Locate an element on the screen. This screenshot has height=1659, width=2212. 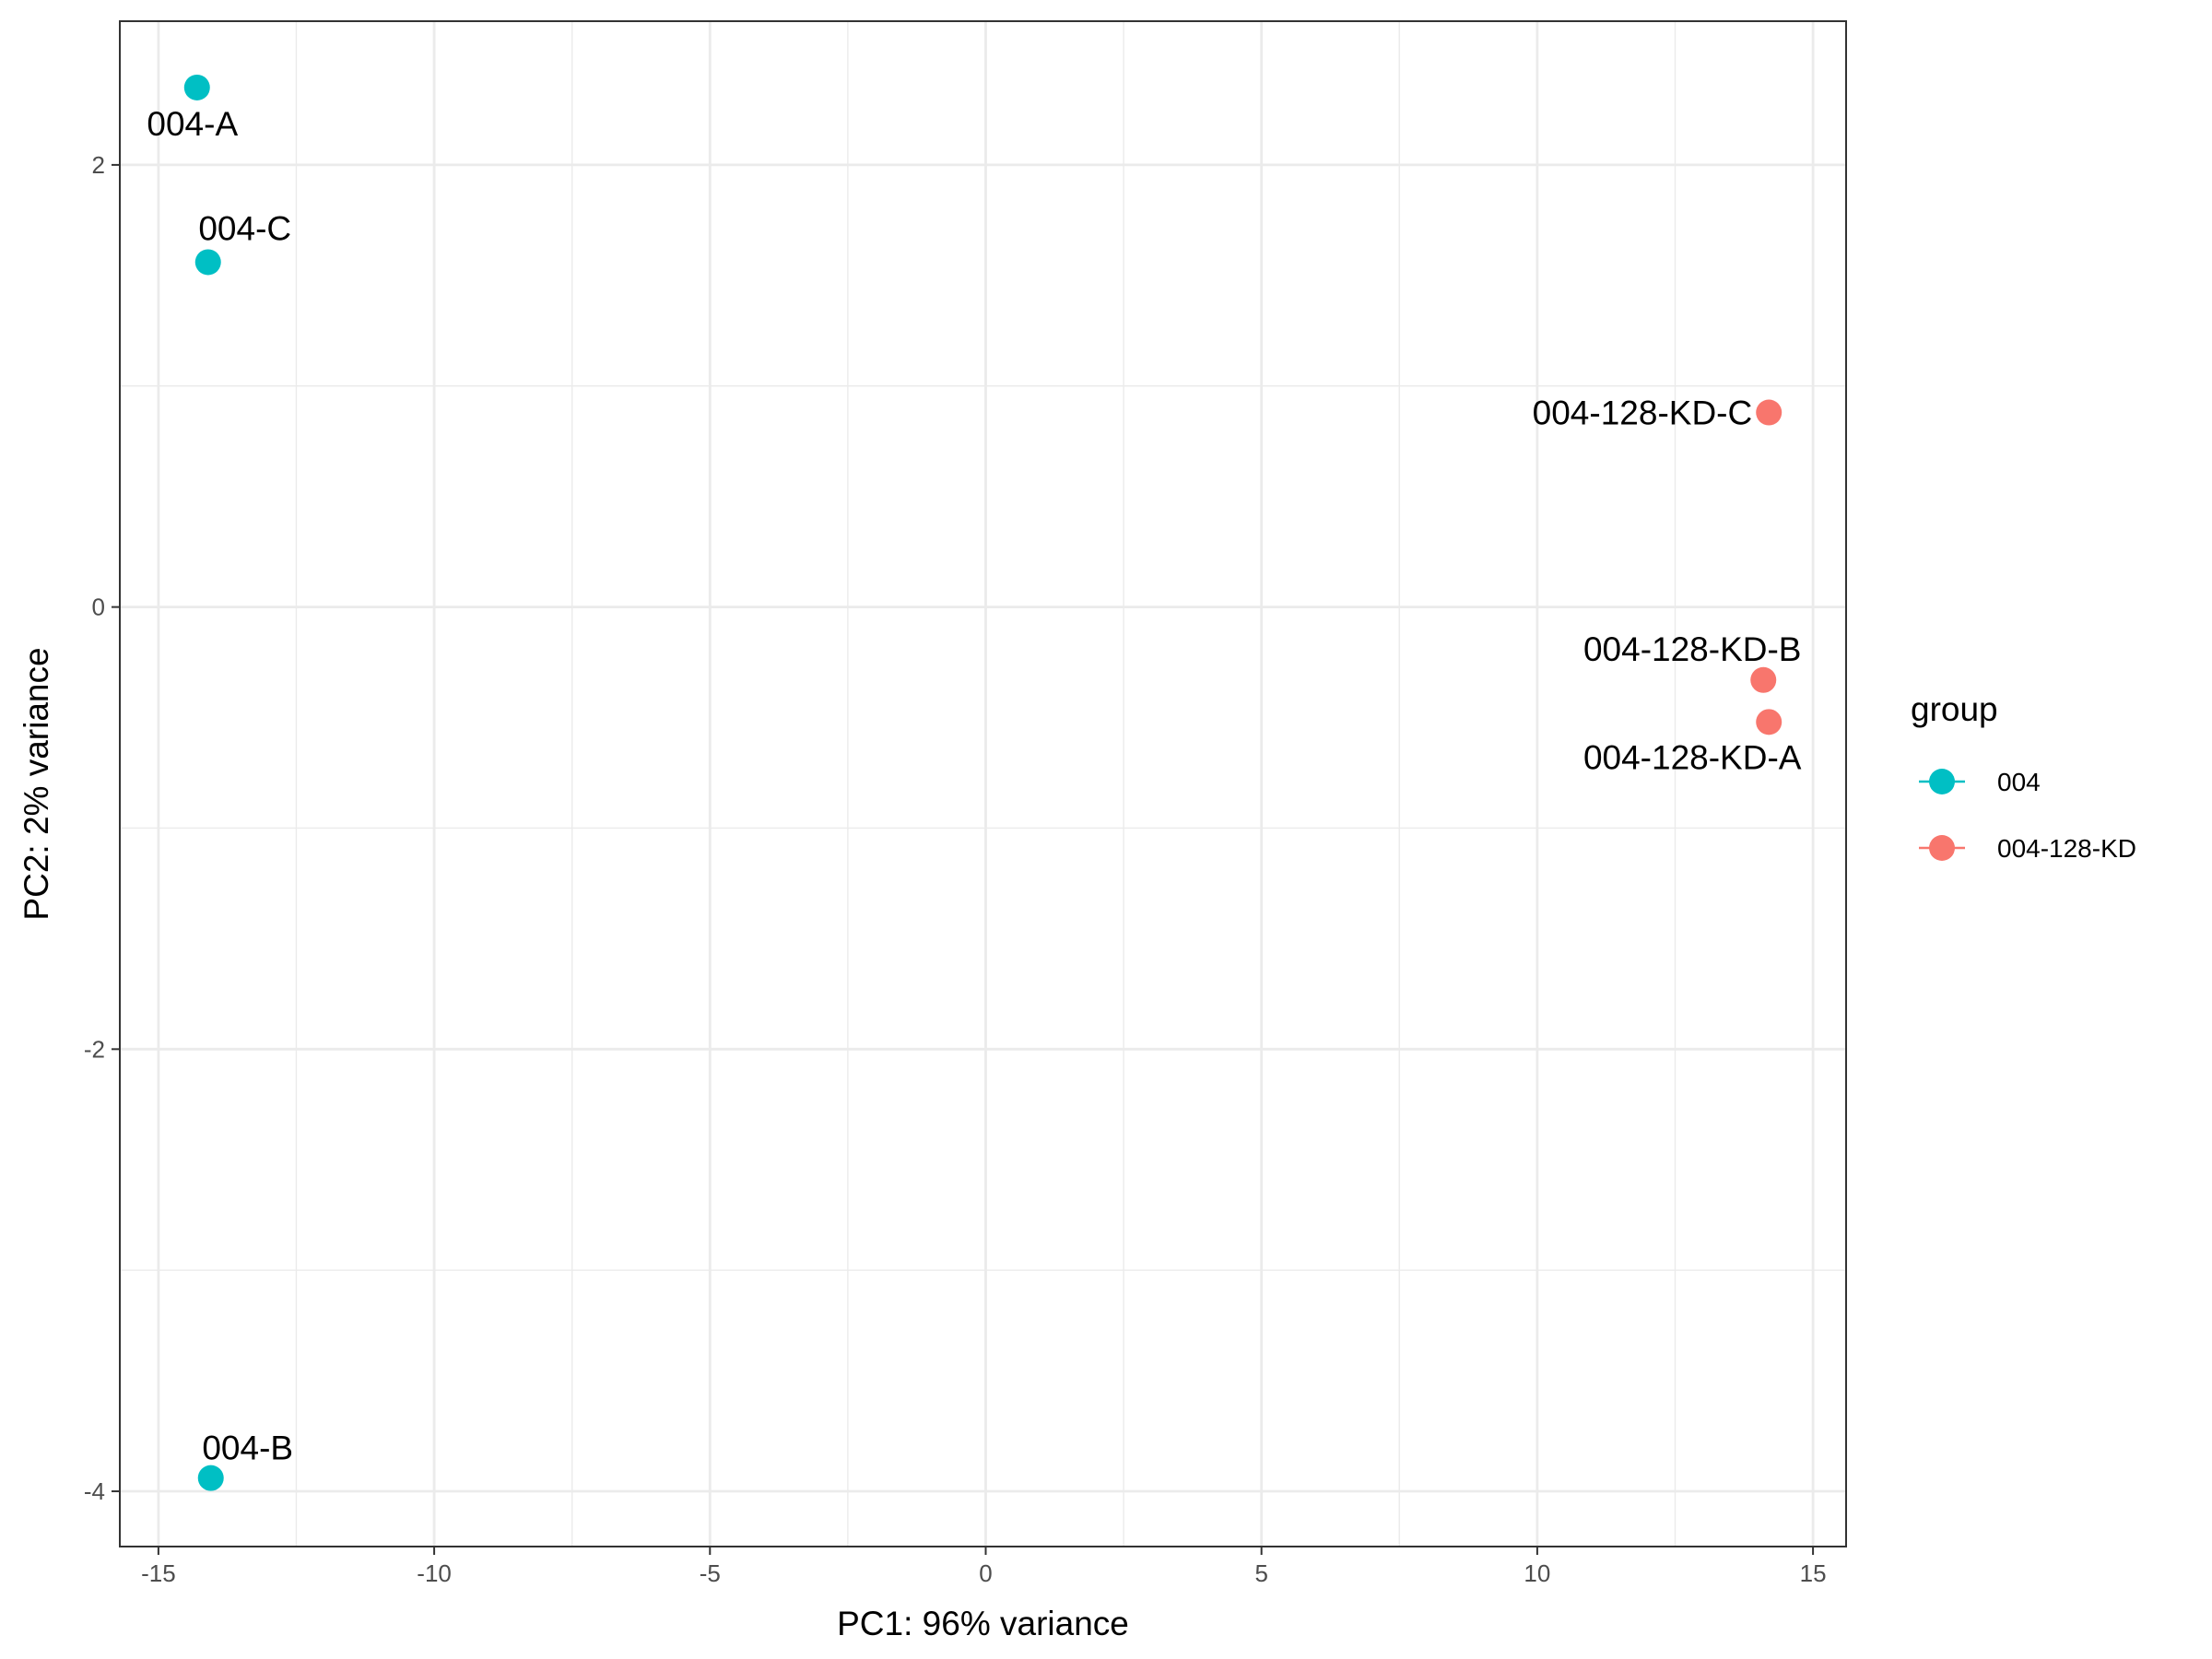
x-tick-label: 5 is located at coordinates (1260, 1573).